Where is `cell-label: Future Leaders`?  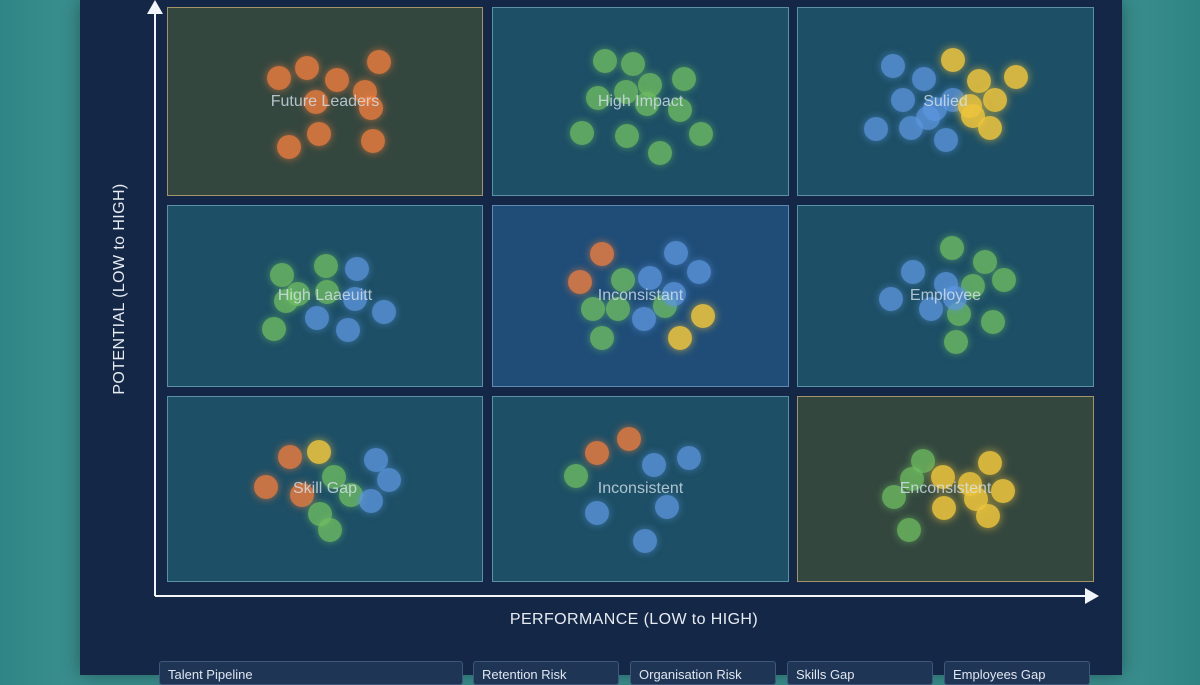 cell-label: Future Leaders is located at coordinates (325, 101).